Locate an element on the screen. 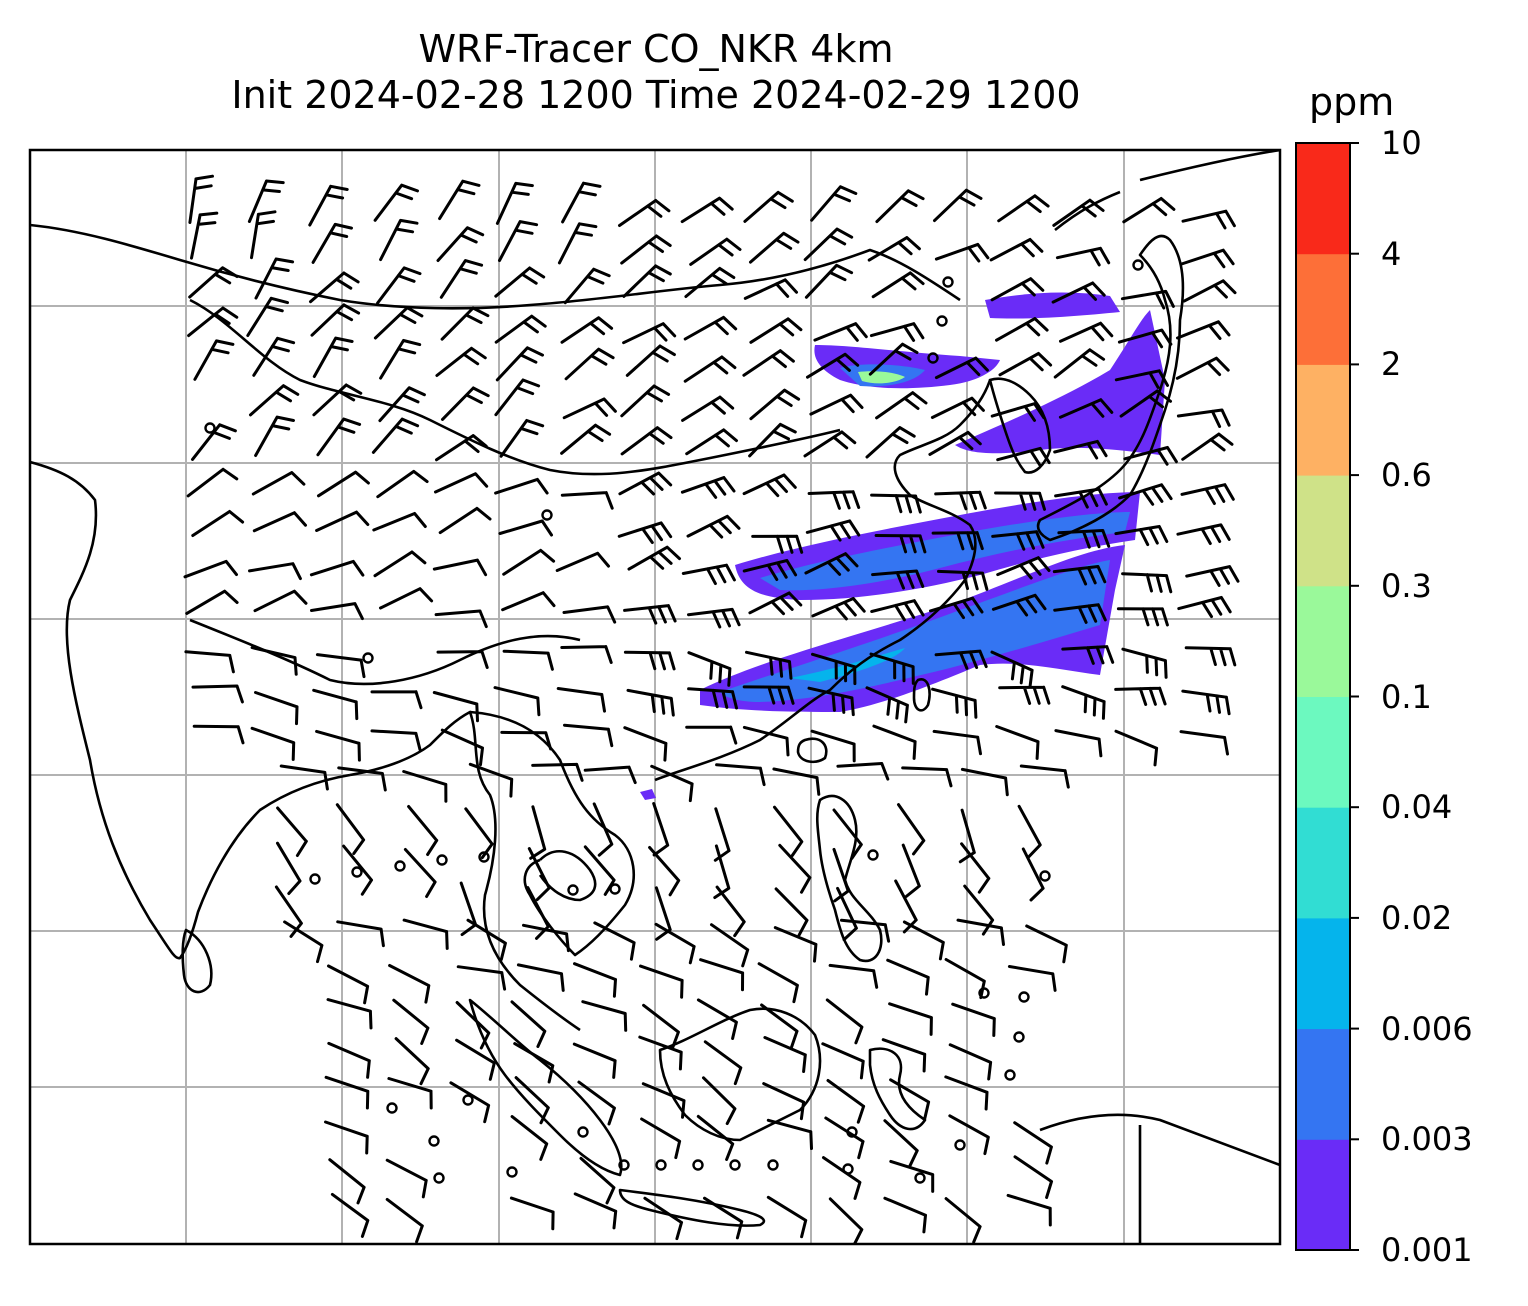  colorbar-tick-label: 10 is located at coordinates (1401, 143).